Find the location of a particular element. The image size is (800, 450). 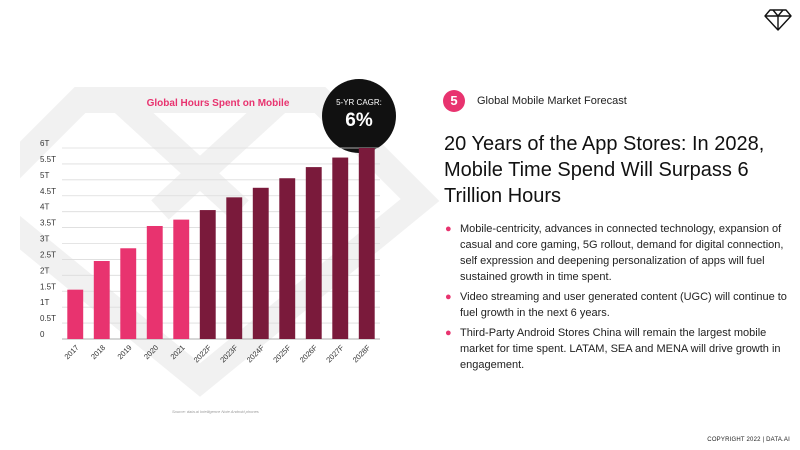

y-tick-label: 5.5T is located at coordinates (48, 159).